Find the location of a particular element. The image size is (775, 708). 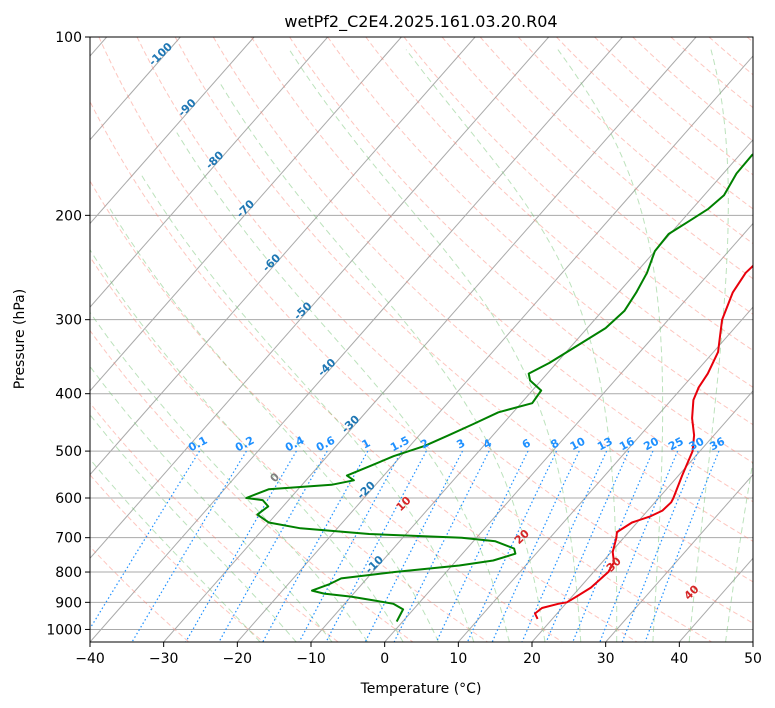

isotherm-label: -90 is located at coordinates (187, 107).